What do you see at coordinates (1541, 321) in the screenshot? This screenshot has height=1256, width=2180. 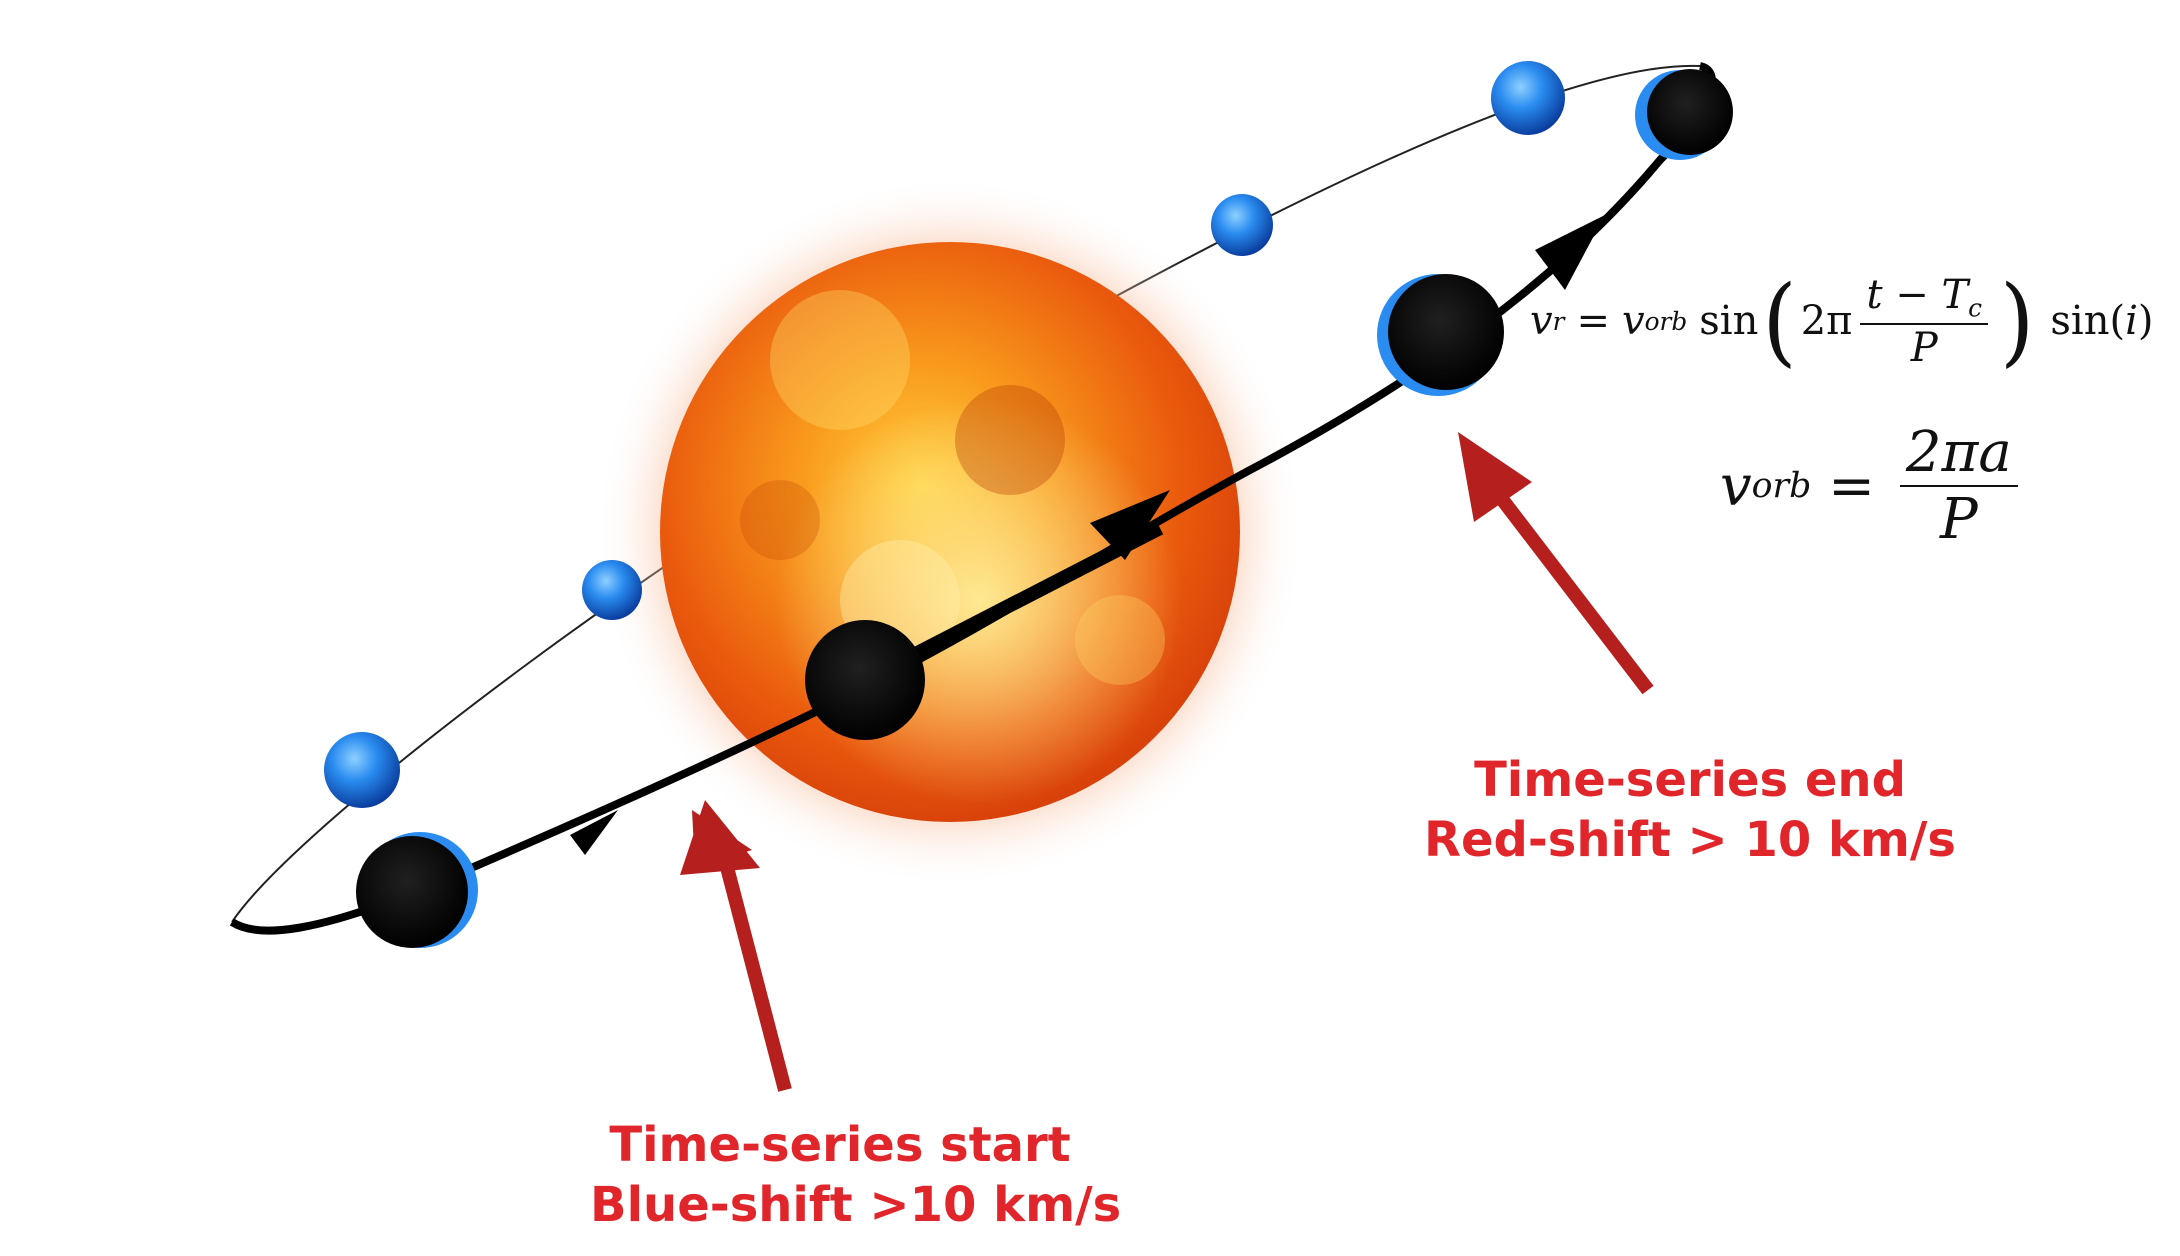 I see `eq-vr-lhs: v` at bounding box center [1541, 321].